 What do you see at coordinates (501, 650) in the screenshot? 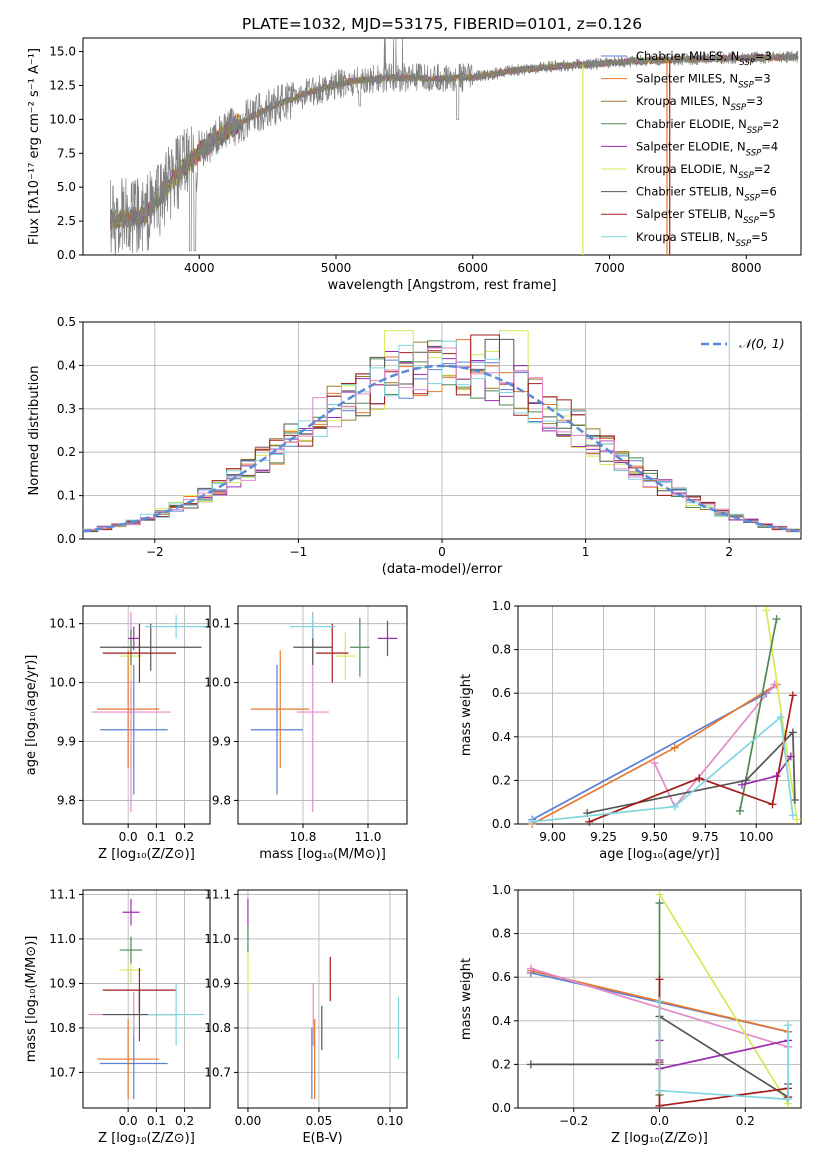
I see `y-tick-label: 0.8` at bounding box center [501, 650].